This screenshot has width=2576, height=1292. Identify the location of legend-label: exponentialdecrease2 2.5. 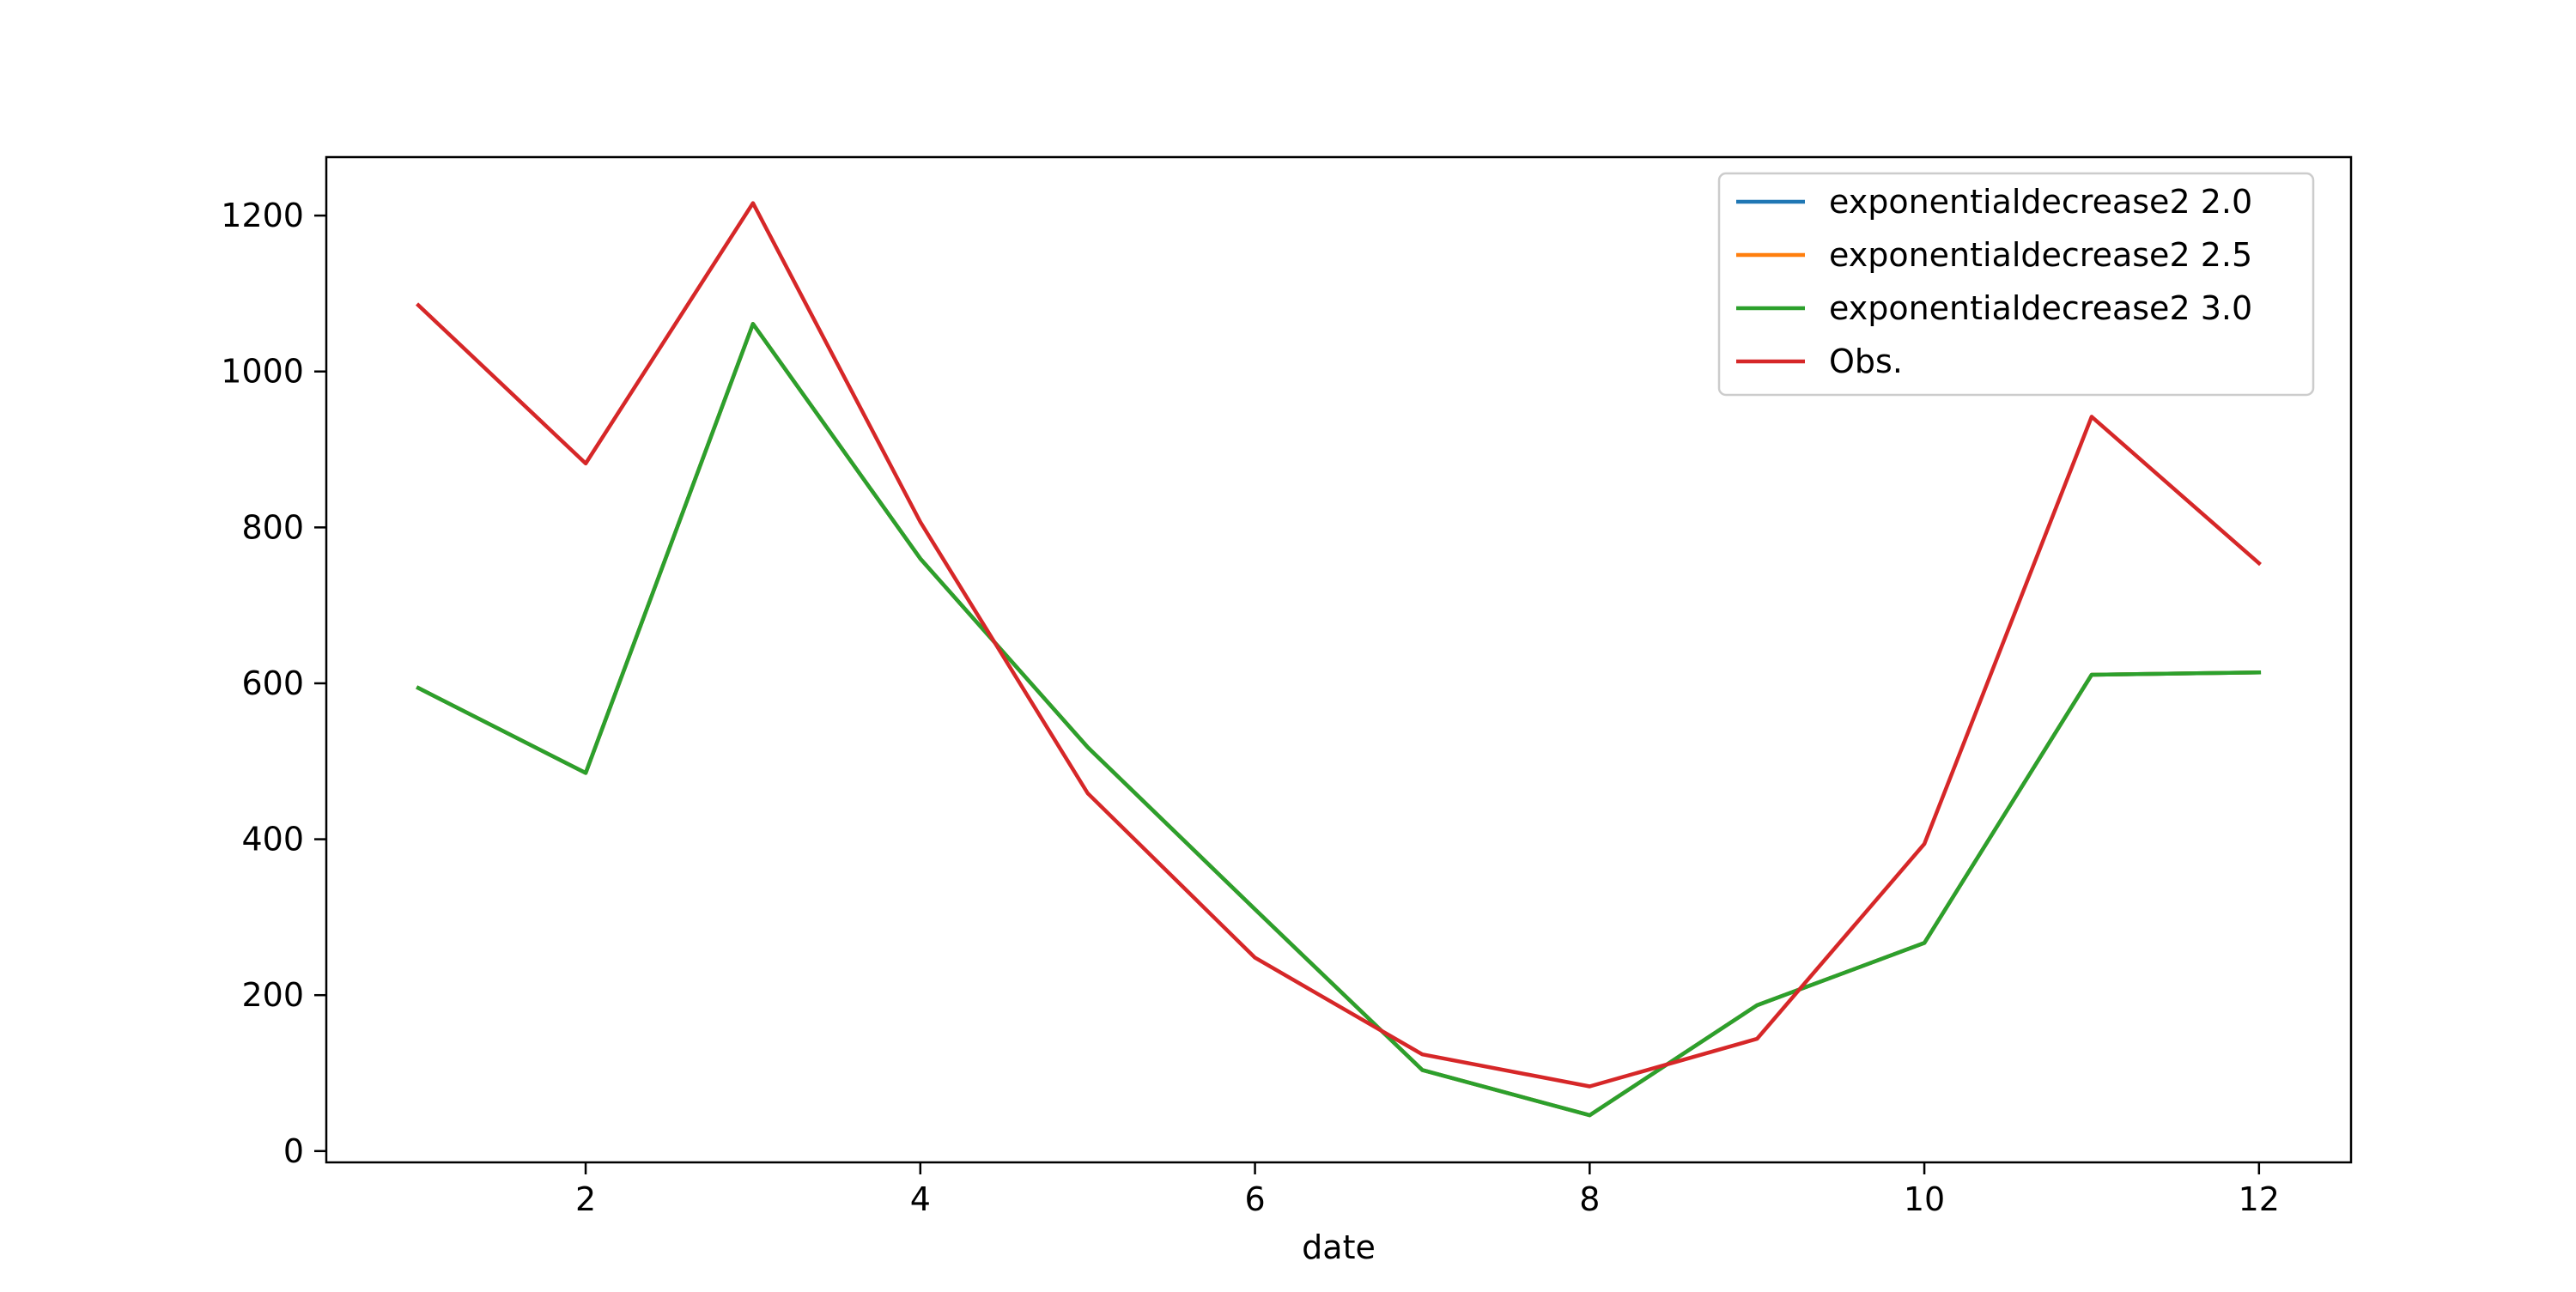
(2041, 255).